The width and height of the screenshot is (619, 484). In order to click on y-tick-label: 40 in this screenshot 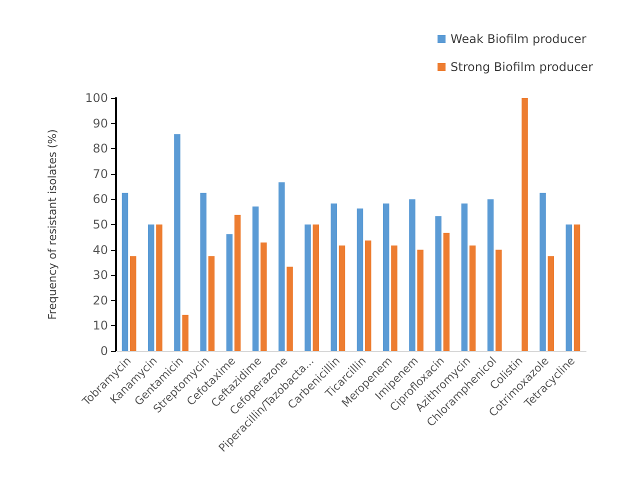, I will do `click(100, 249)`.